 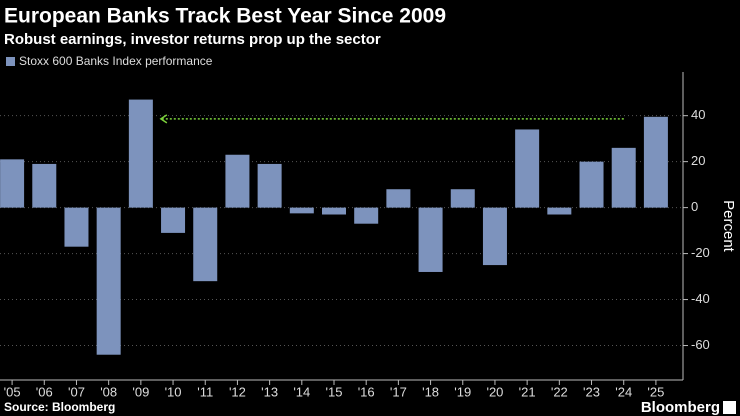 I want to click on x-tick-label: '14, so click(x=301, y=391).